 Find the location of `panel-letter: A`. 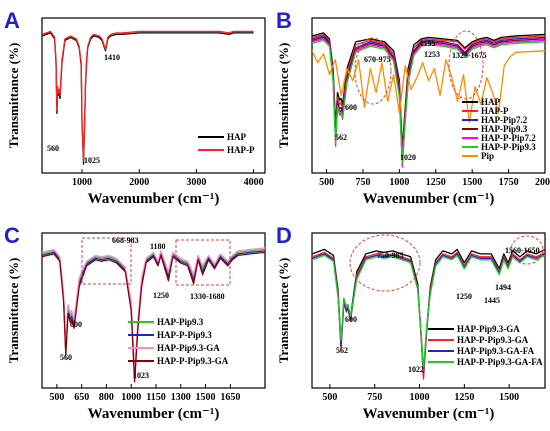

panel-letter: A is located at coordinates (12, 20).